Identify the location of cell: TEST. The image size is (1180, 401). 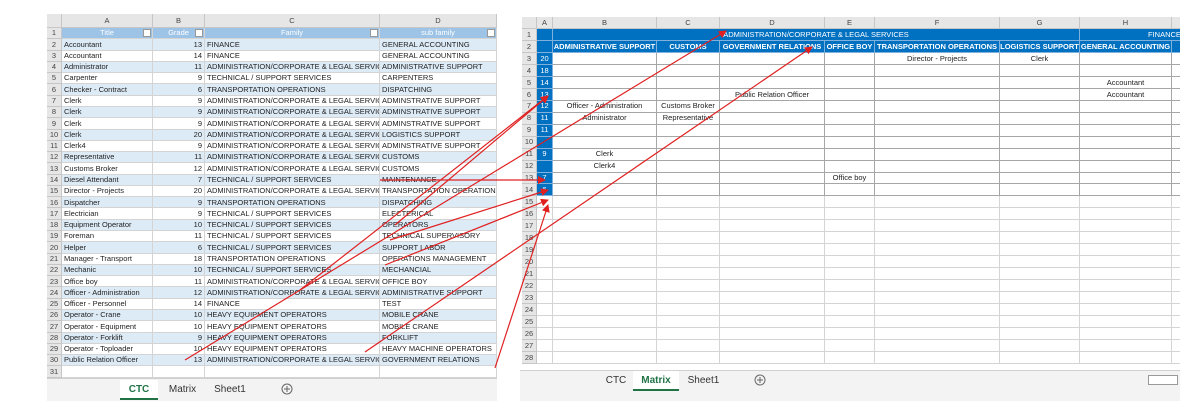
(438, 304).